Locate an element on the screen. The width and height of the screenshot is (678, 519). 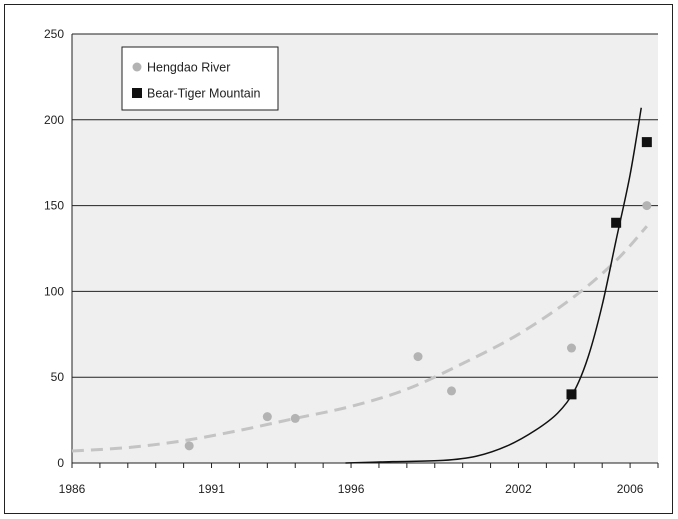
y-tick-label: 50 is located at coordinates (58, 377).